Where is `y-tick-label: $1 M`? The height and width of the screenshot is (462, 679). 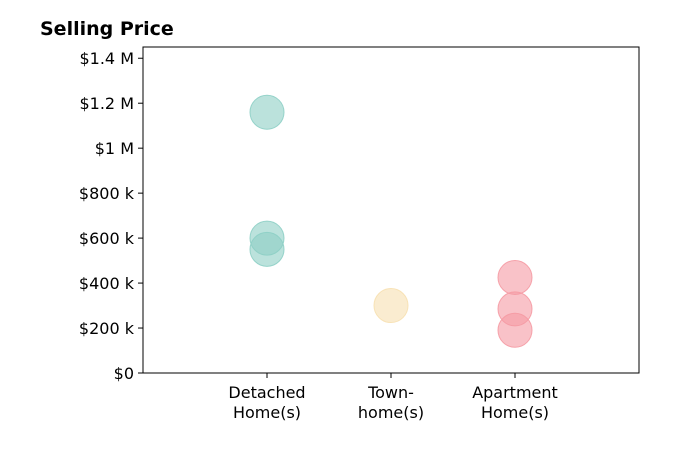 y-tick-label: $1 M is located at coordinates (114, 148).